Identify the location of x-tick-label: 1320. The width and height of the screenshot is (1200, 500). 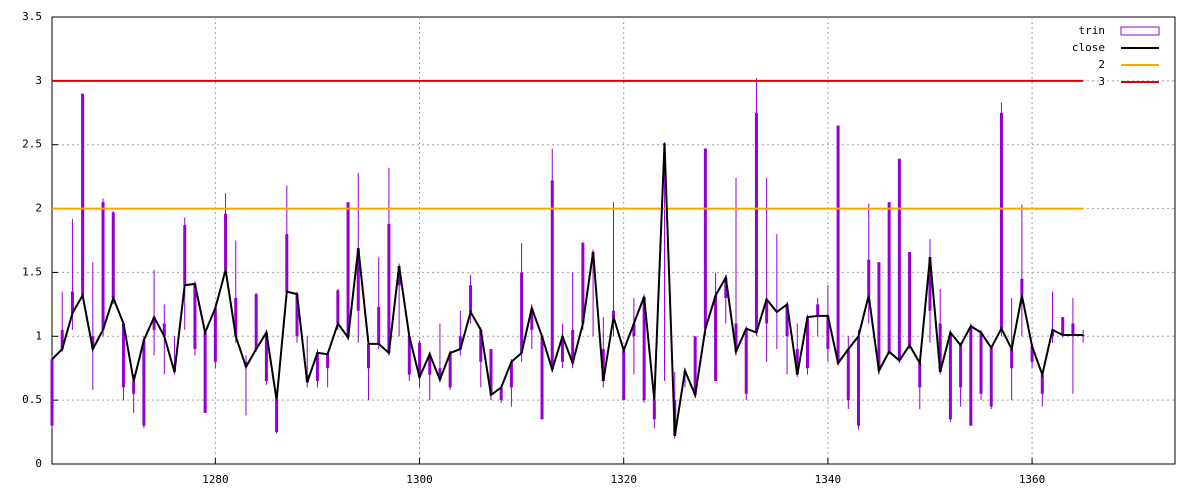
(623, 479).